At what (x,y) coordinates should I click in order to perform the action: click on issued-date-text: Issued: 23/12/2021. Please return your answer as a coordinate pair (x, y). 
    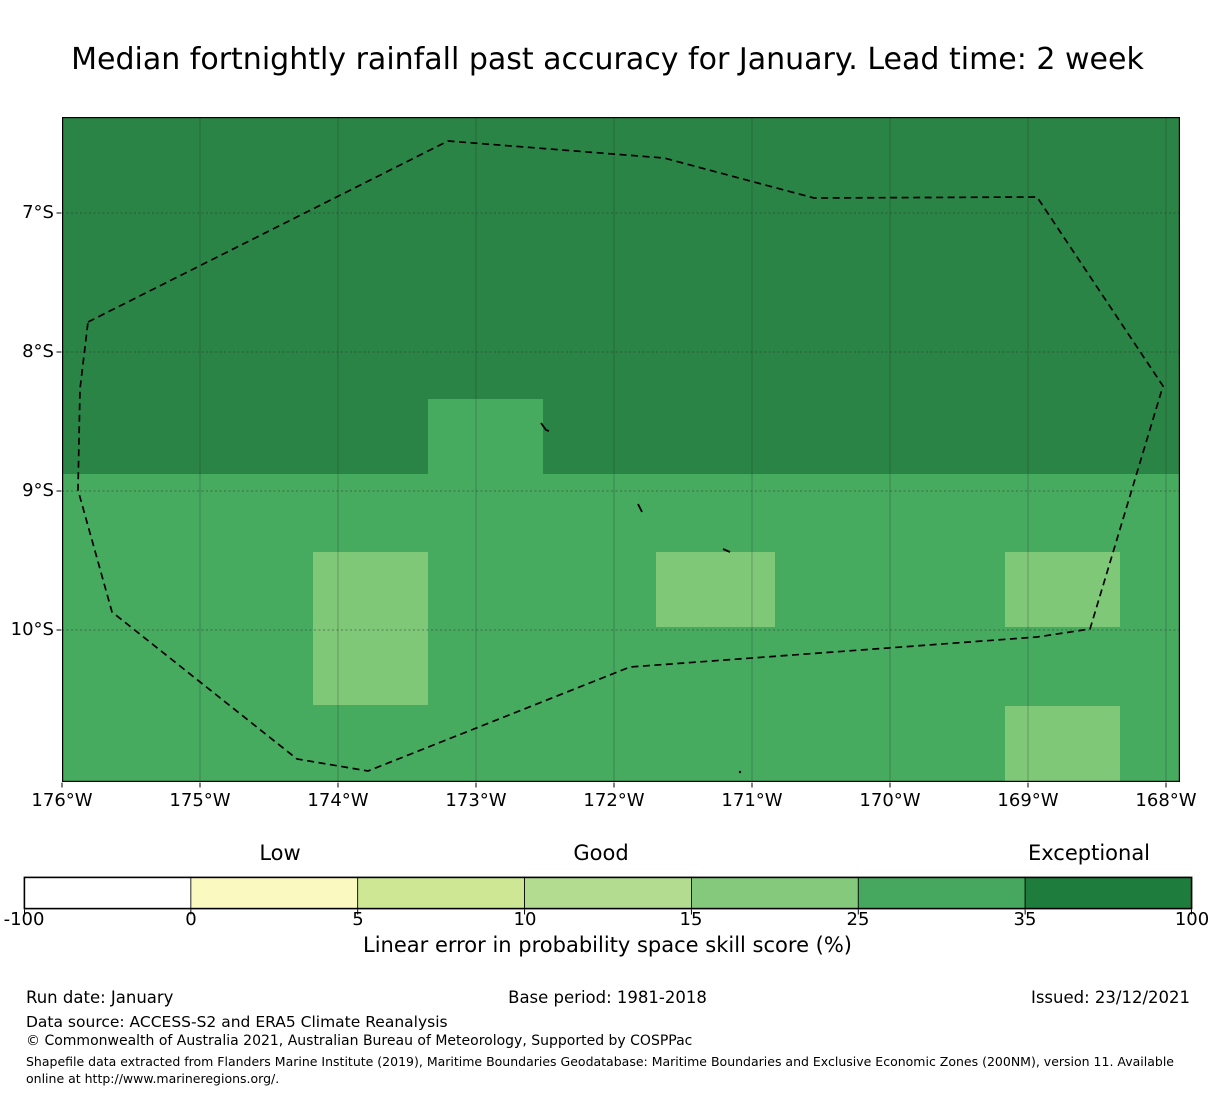
    Looking at the image, I should click on (1110, 997).